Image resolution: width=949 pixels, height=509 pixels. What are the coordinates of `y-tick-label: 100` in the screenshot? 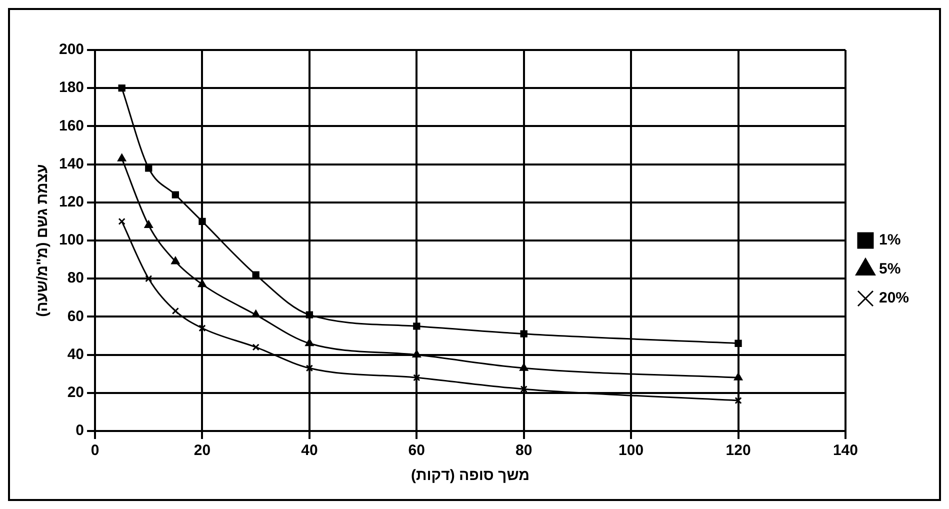 It's located at (71, 240).